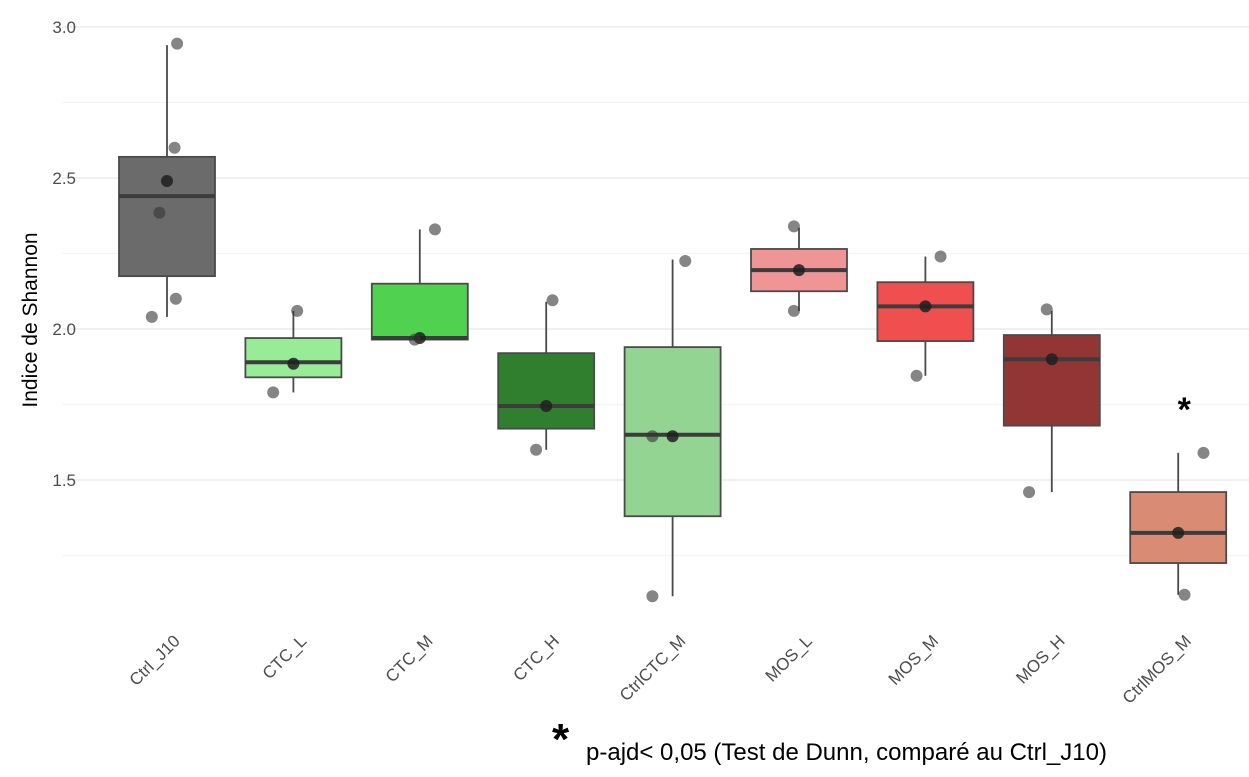 This screenshot has width=1249, height=777. Describe the element at coordinates (409, 658) in the screenshot. I see `x-tick-label: CTC_M` at that location.